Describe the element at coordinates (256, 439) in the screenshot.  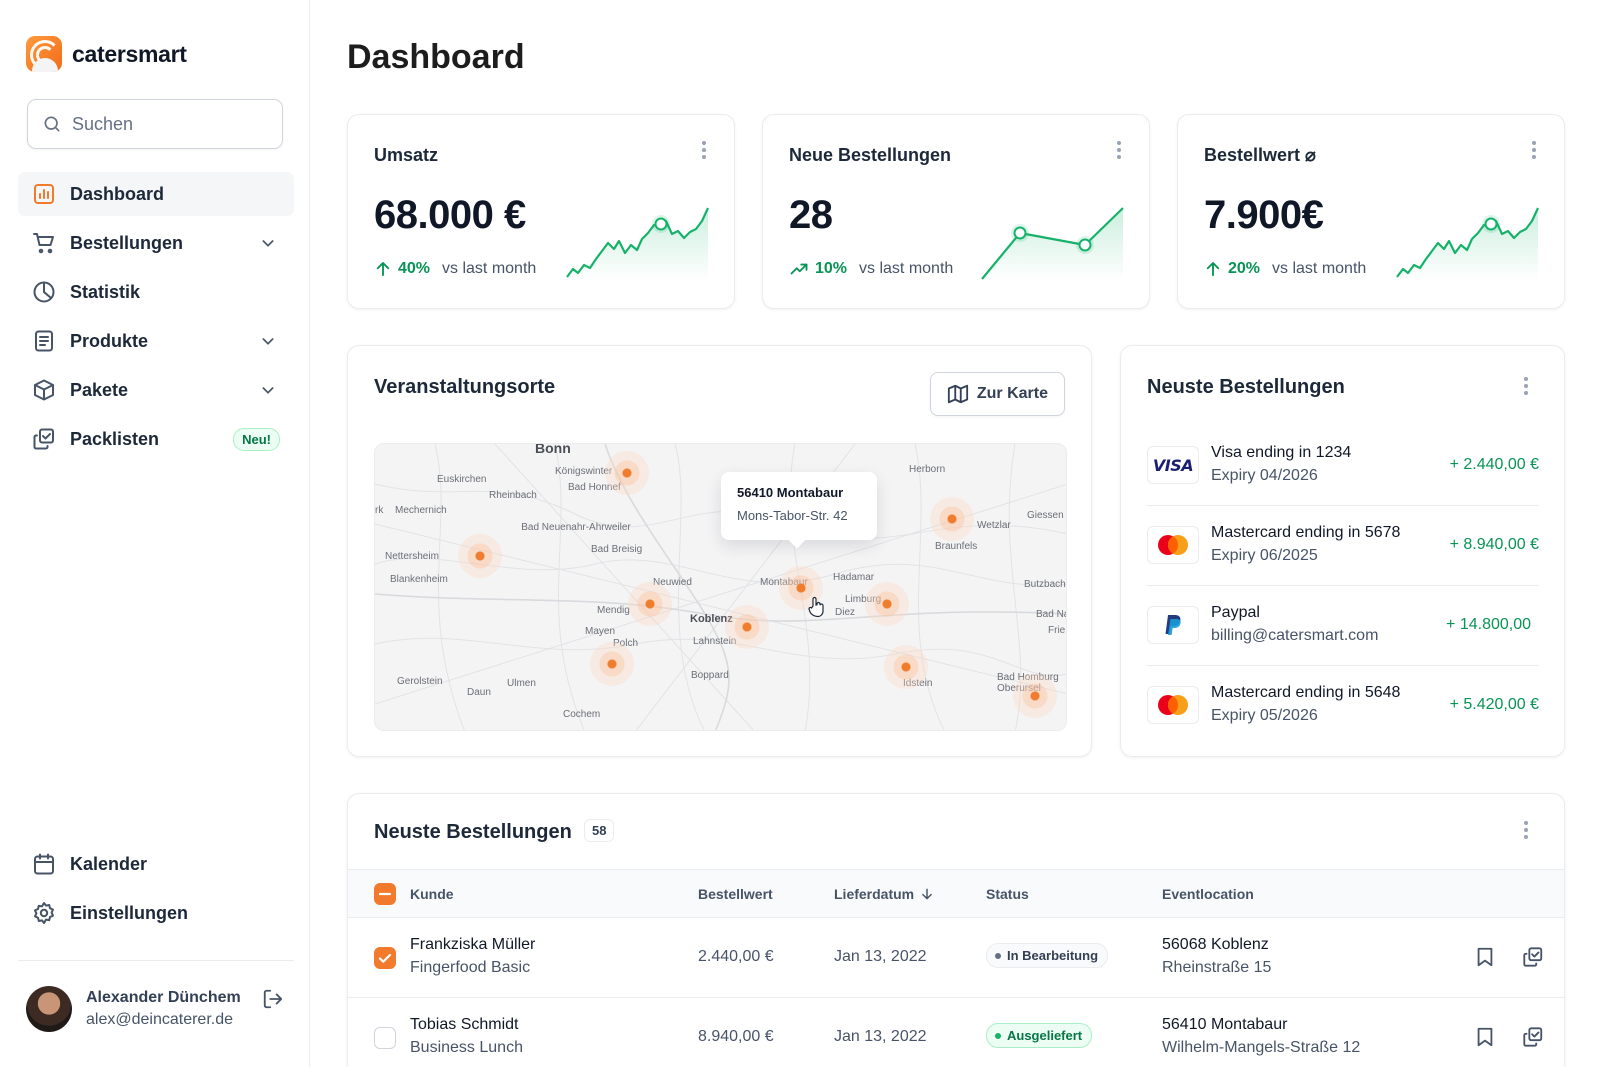
I see `new-badge: Neu!` at that location.